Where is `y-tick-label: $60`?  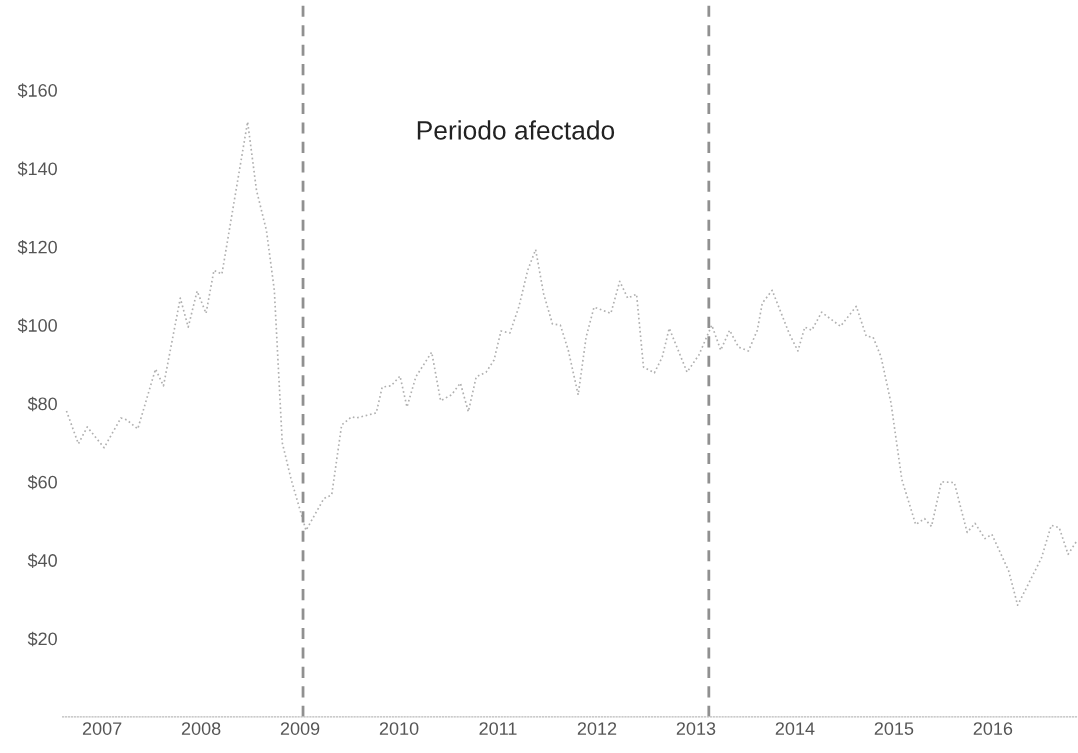 y-tick-label: $60 is located at coordinates (42, 482).